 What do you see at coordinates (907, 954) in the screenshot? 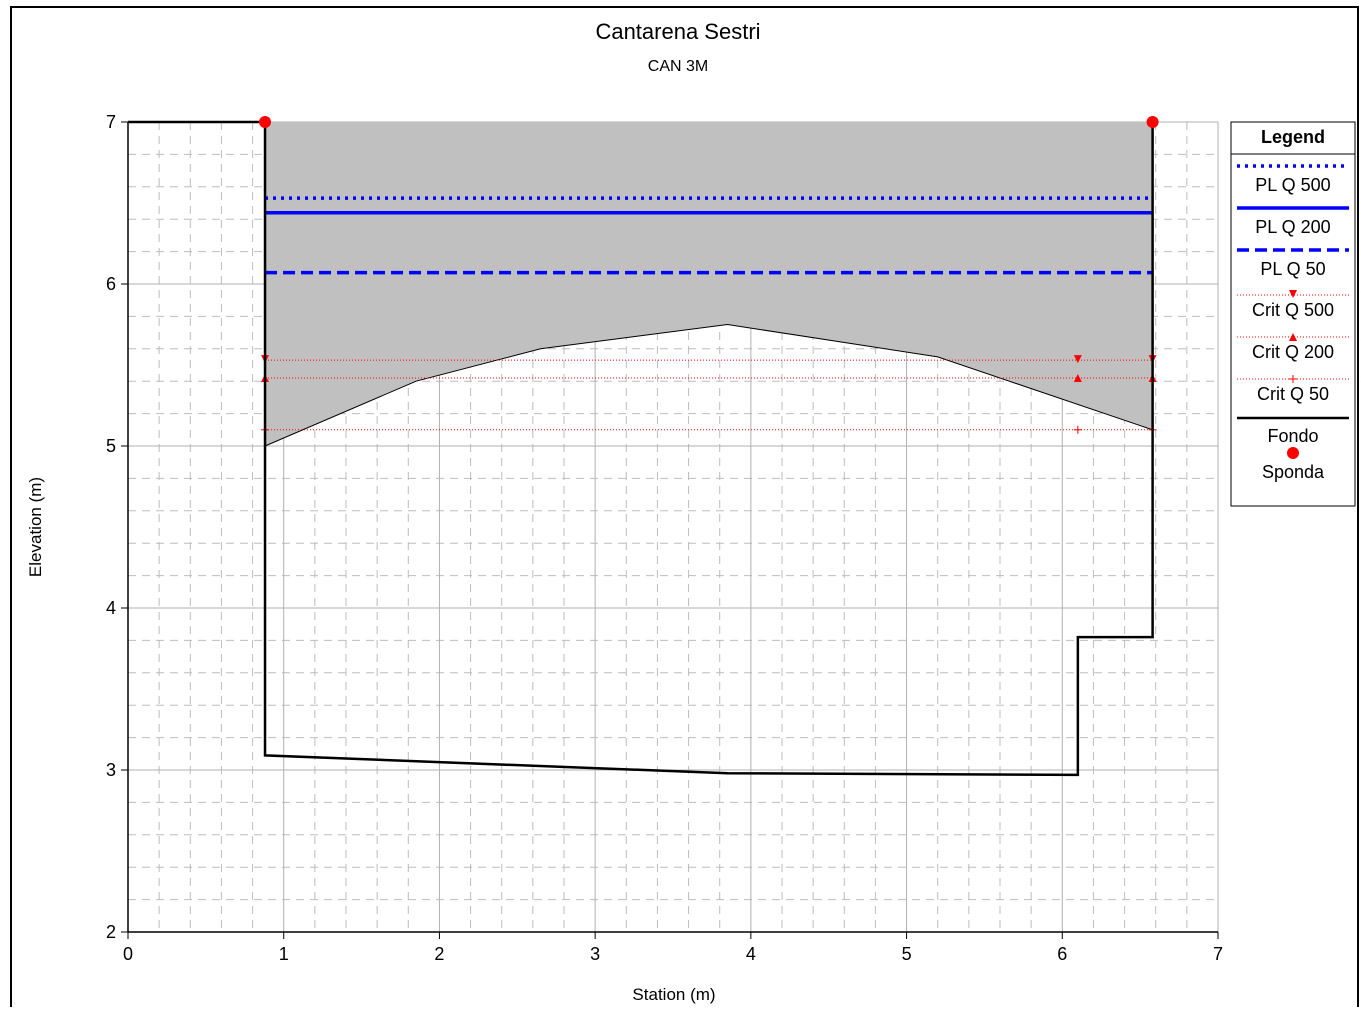
I see `x-tick-label: 5` at bounding box center [907, 954].